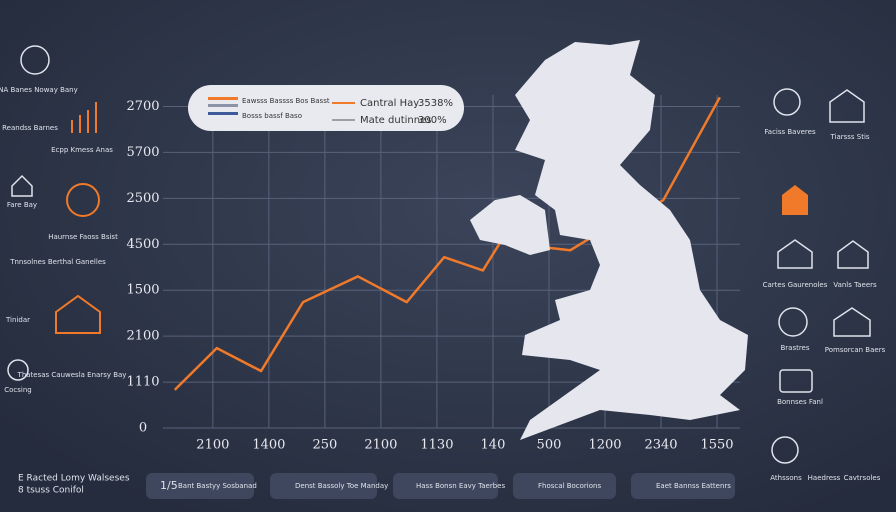 This screenshot has width=896, height=512. I want to click on footer-text: E Racted Lomy Walseses, so click(74, 479).